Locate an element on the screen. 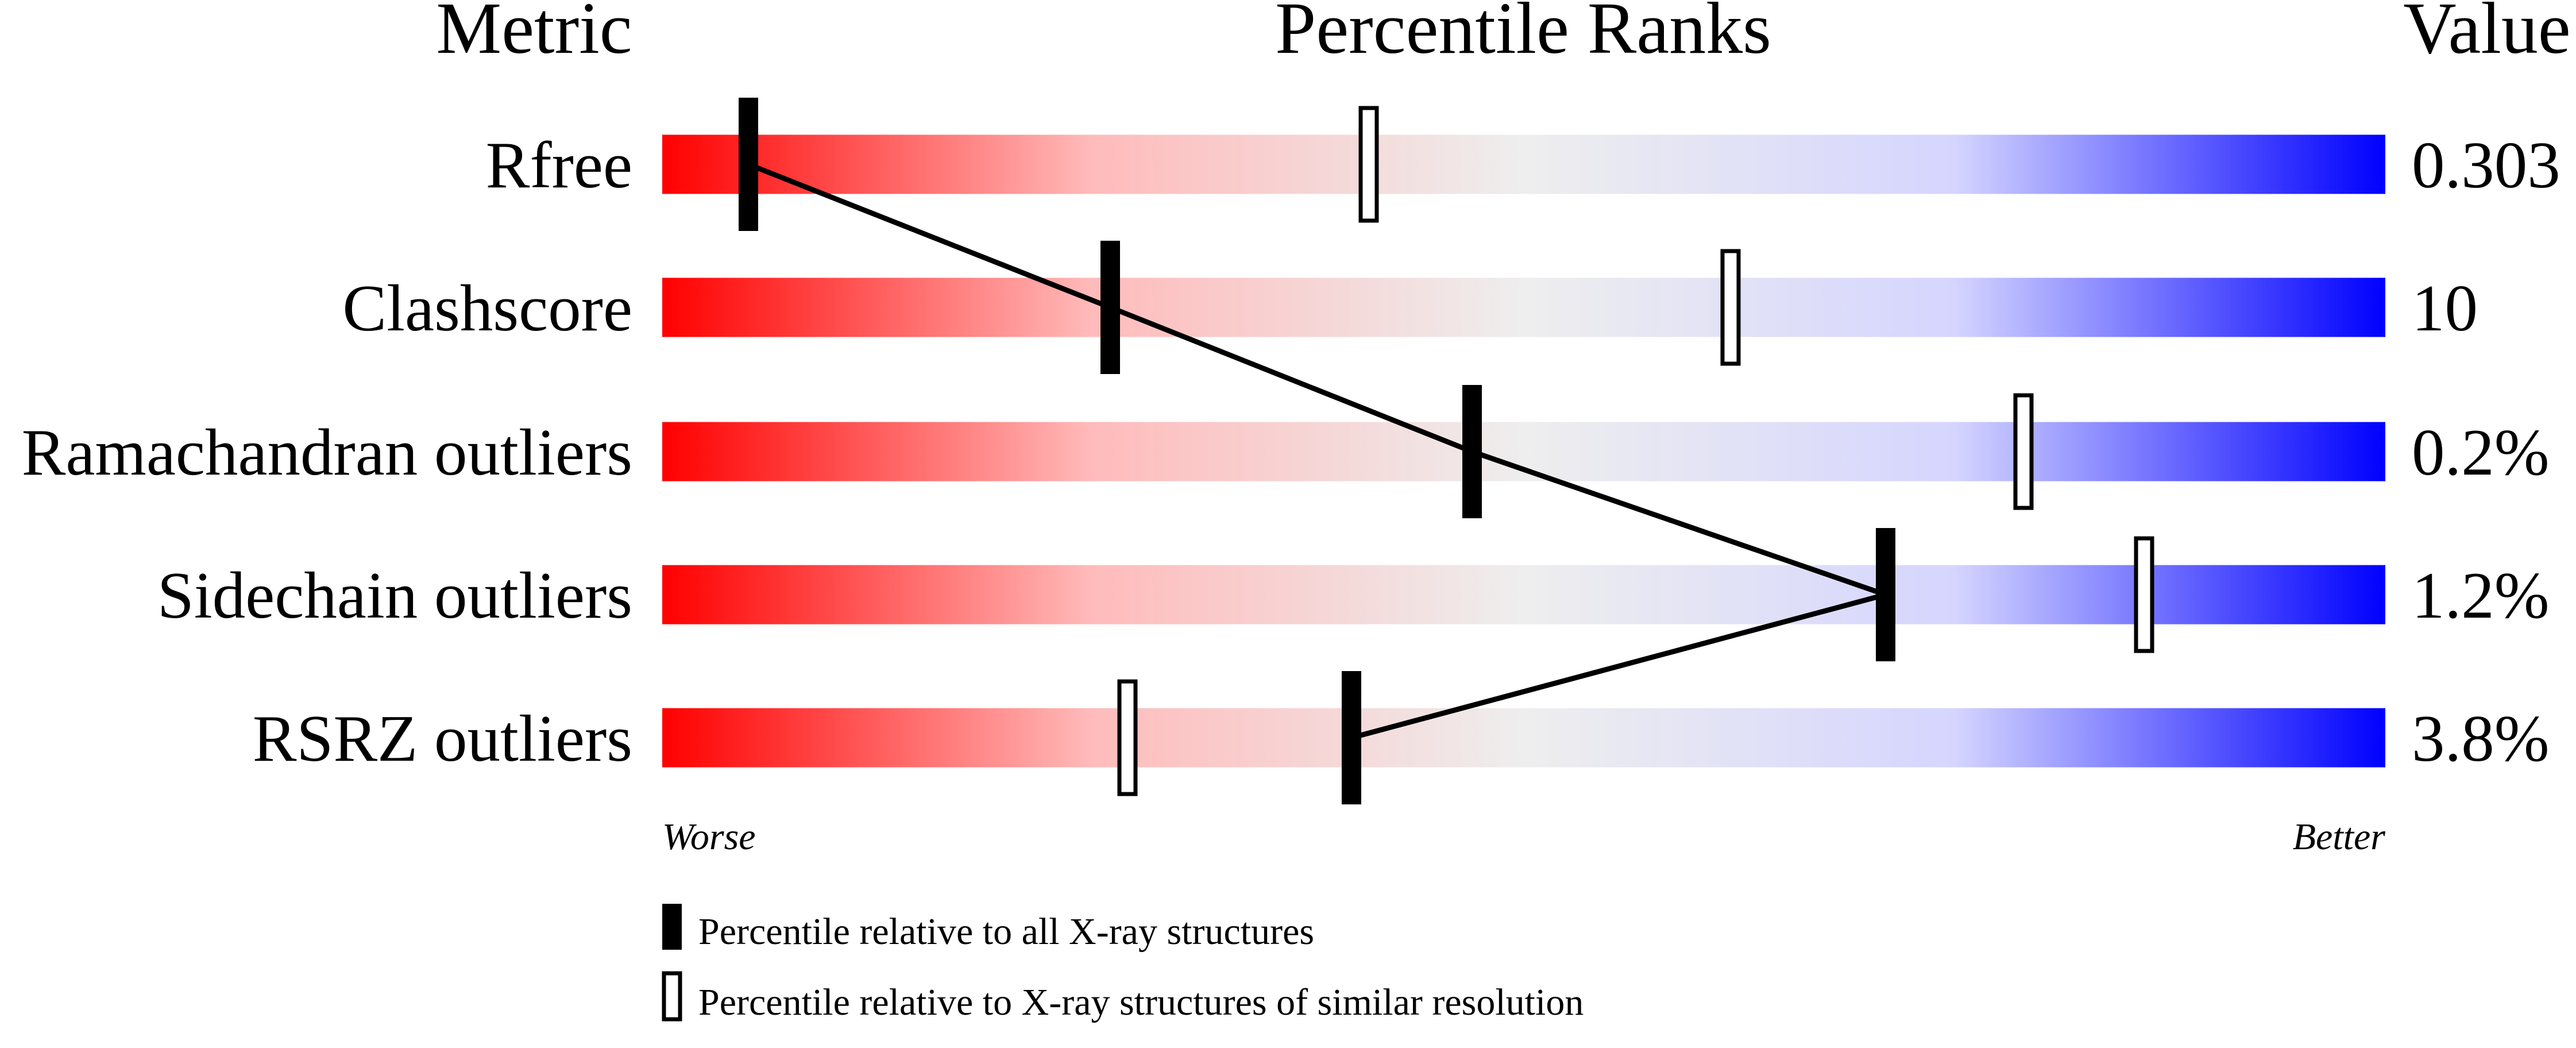 The image size is (2576, 1048). metric-label: Ramachandran outliers is located at coordinates (327, 453).